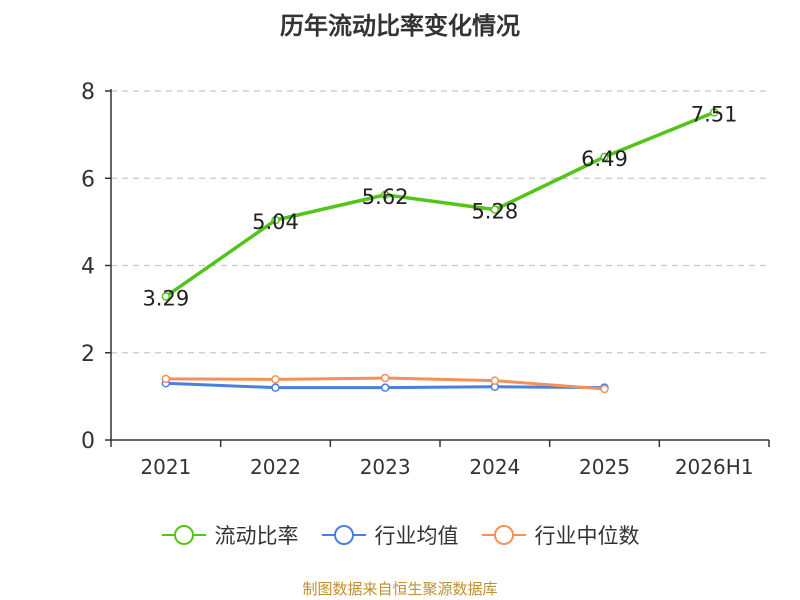 The image size is (800, 600). I want to click on y-tick-label: 0, so click(88, 441).